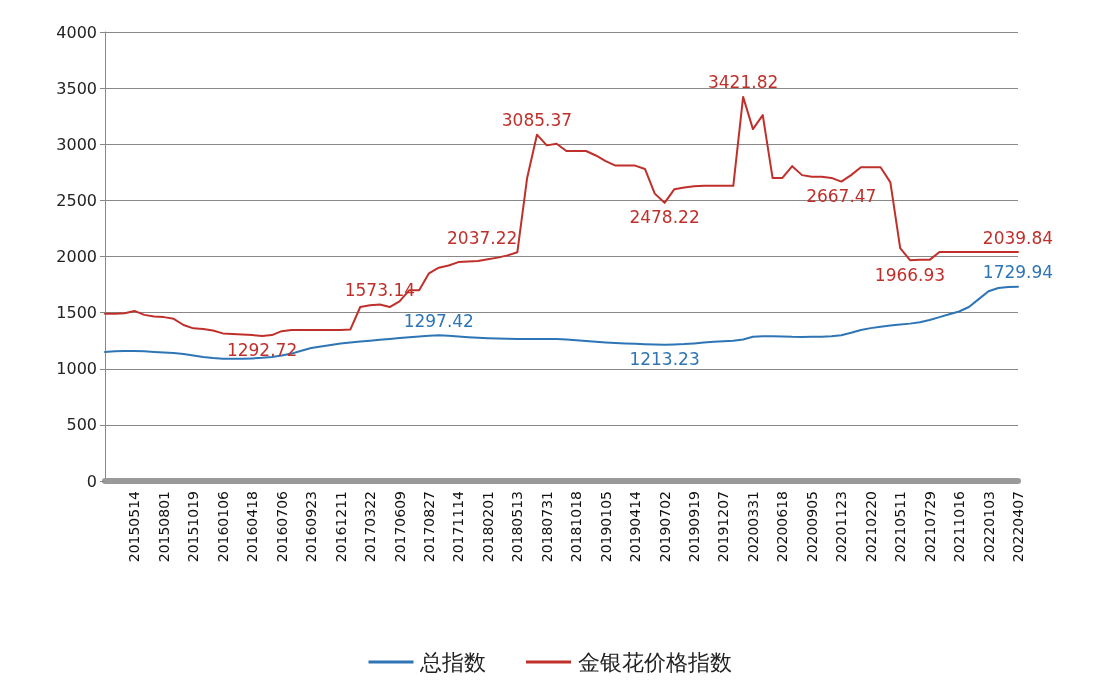 This screenshot has height=696, width=1100. I want to click on x-tick-label: 20190919, so click(694, 527).